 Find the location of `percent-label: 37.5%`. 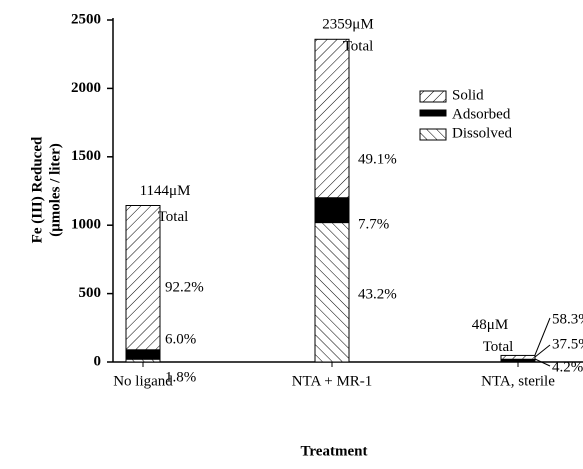

percent-label: 37.5% is located at coordinates (567, 344).